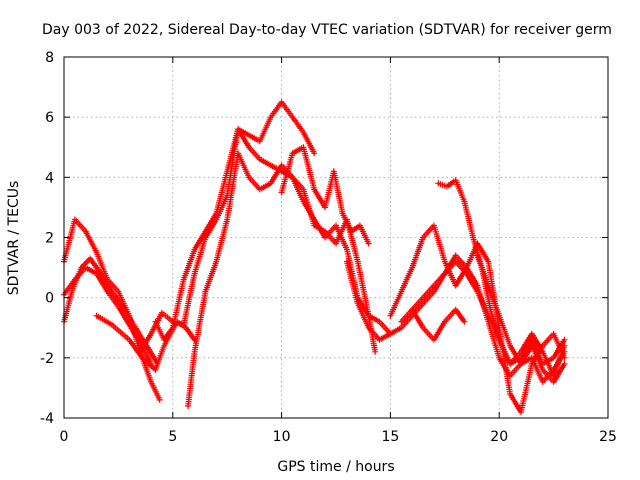 This screenshot has height=480, width=640. I want to click on y-axis-title: SDTVAR / TECUs, so click(14, 238).